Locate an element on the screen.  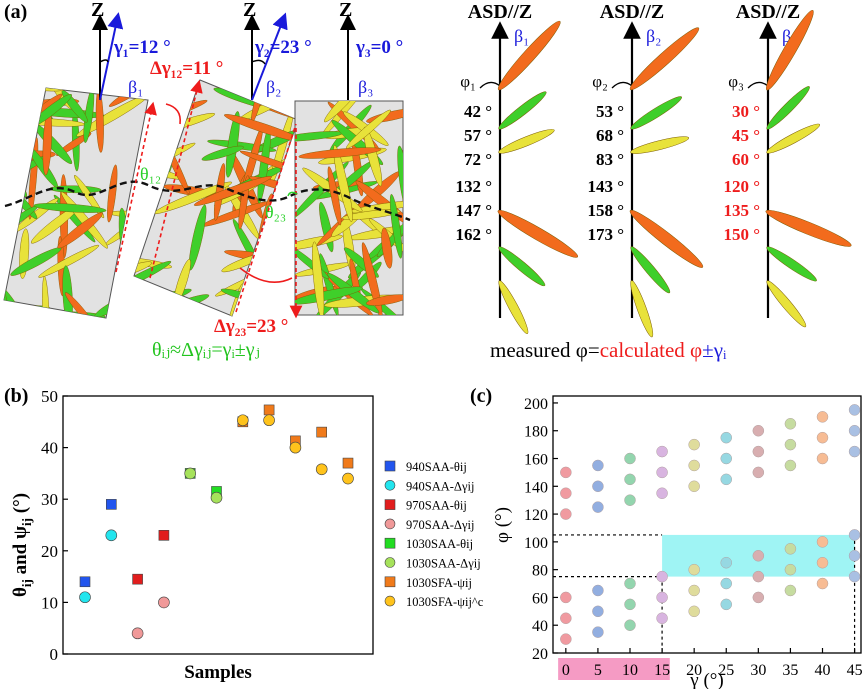
c-xtick-label: 20 is located at coordinates (694, 670).